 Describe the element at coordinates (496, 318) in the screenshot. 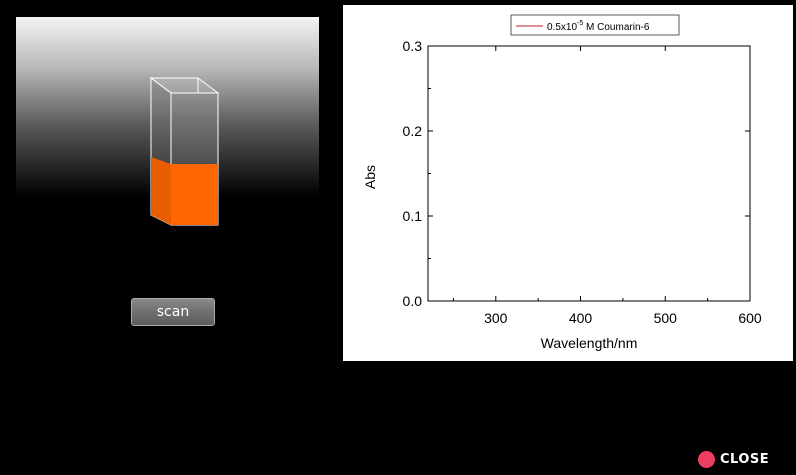

I see `x-tick-label: 300` at that location.